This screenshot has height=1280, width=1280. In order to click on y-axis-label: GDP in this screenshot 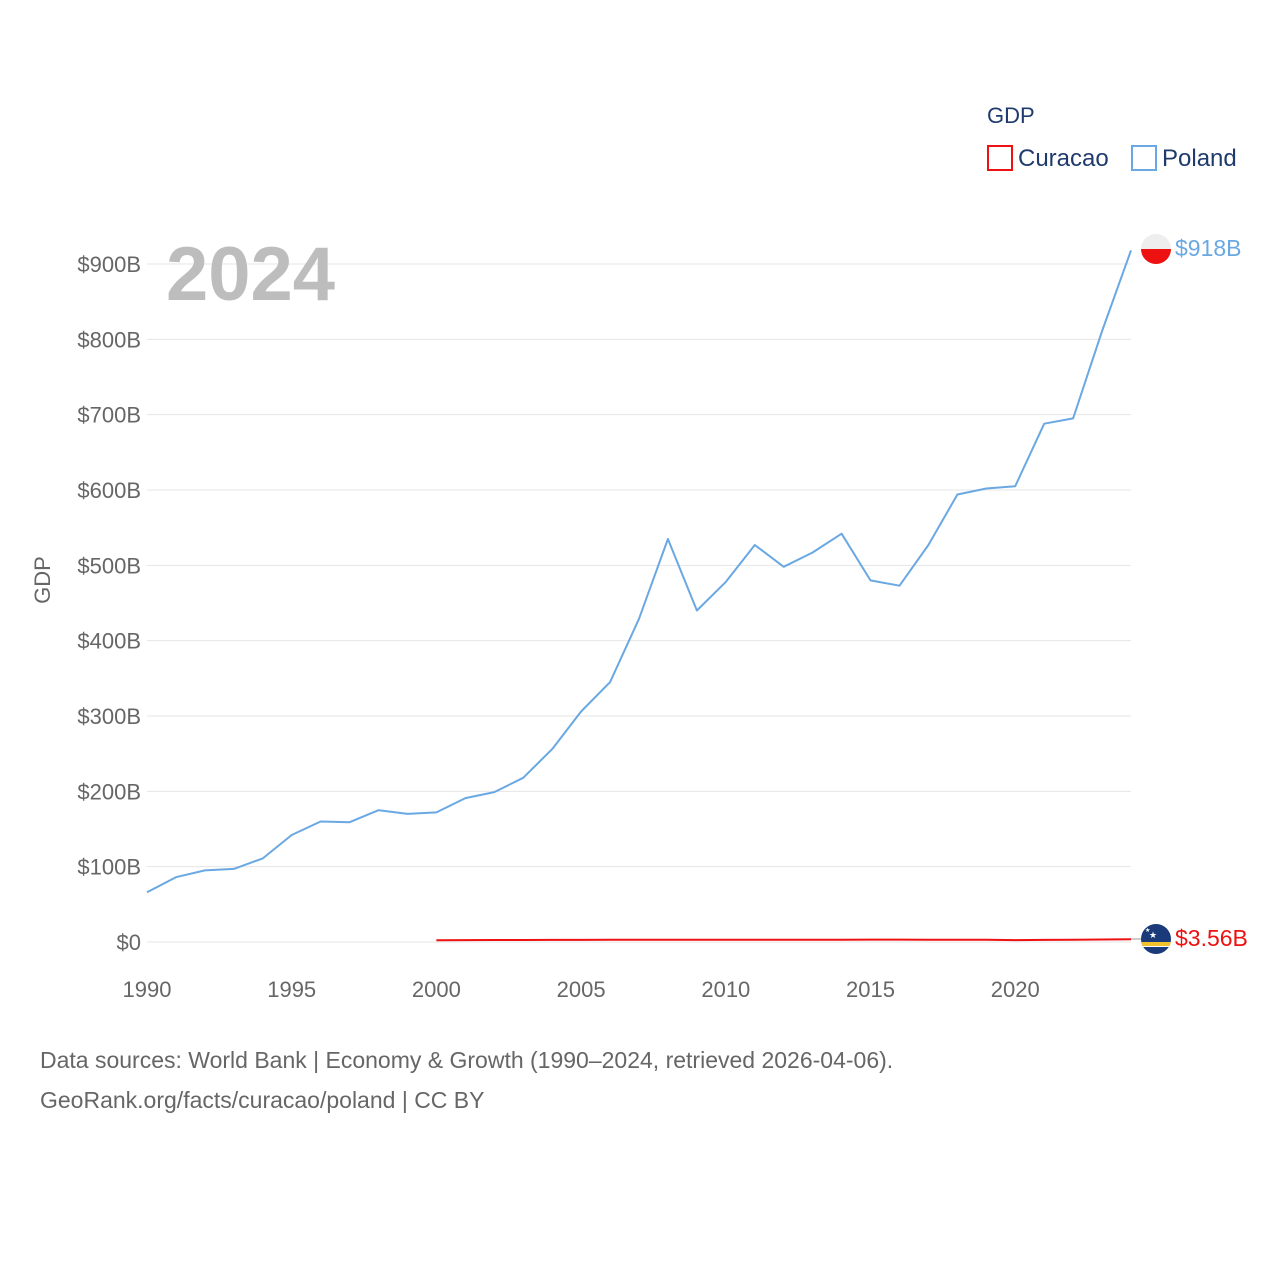, I will do `click(42, 580)`.